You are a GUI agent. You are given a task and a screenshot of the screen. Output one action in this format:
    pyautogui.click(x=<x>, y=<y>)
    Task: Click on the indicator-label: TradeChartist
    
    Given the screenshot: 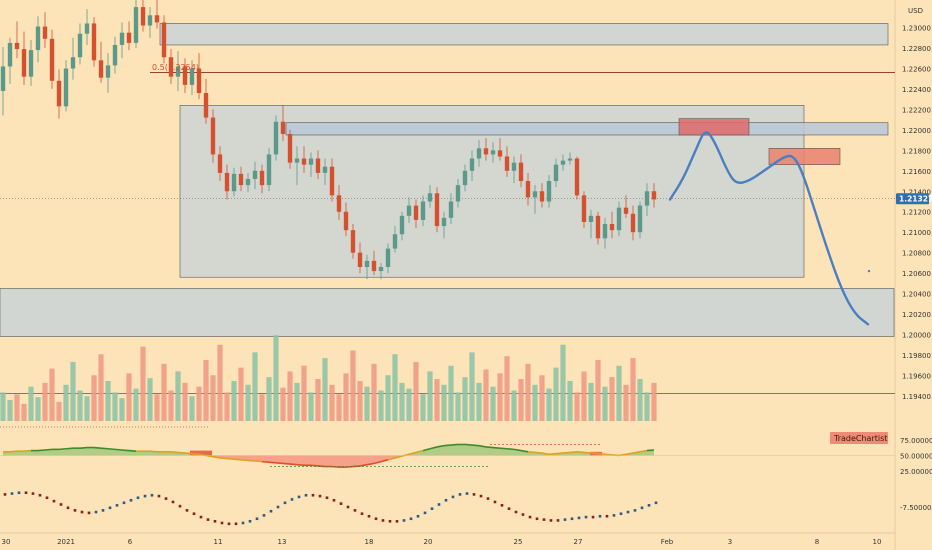 What is the action you would take?
    pyautogui.click(x=860, y=438)
    